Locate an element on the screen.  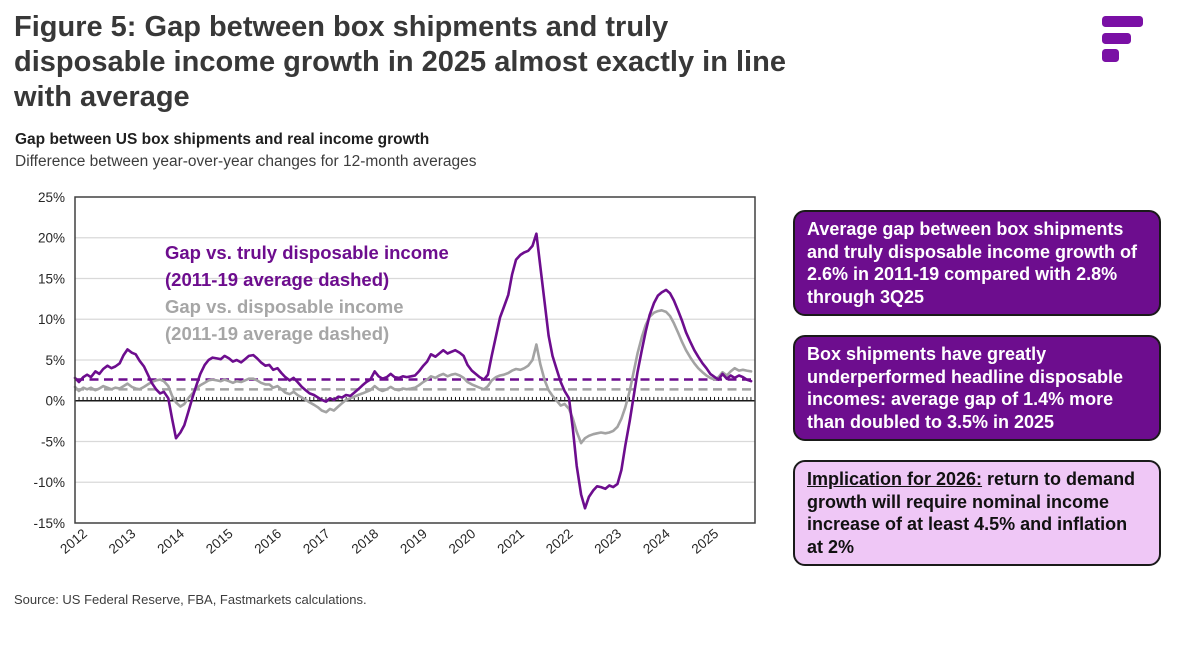
x-axis-tick-label: 2018 is located at coordinates (365, 541).